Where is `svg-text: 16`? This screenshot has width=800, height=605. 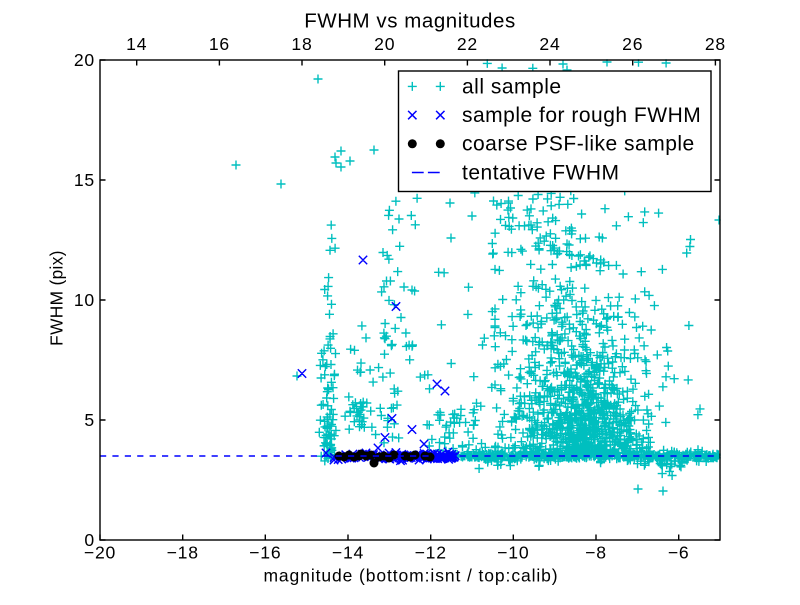 svg-text: 16 is located at coordinates (219, 44).